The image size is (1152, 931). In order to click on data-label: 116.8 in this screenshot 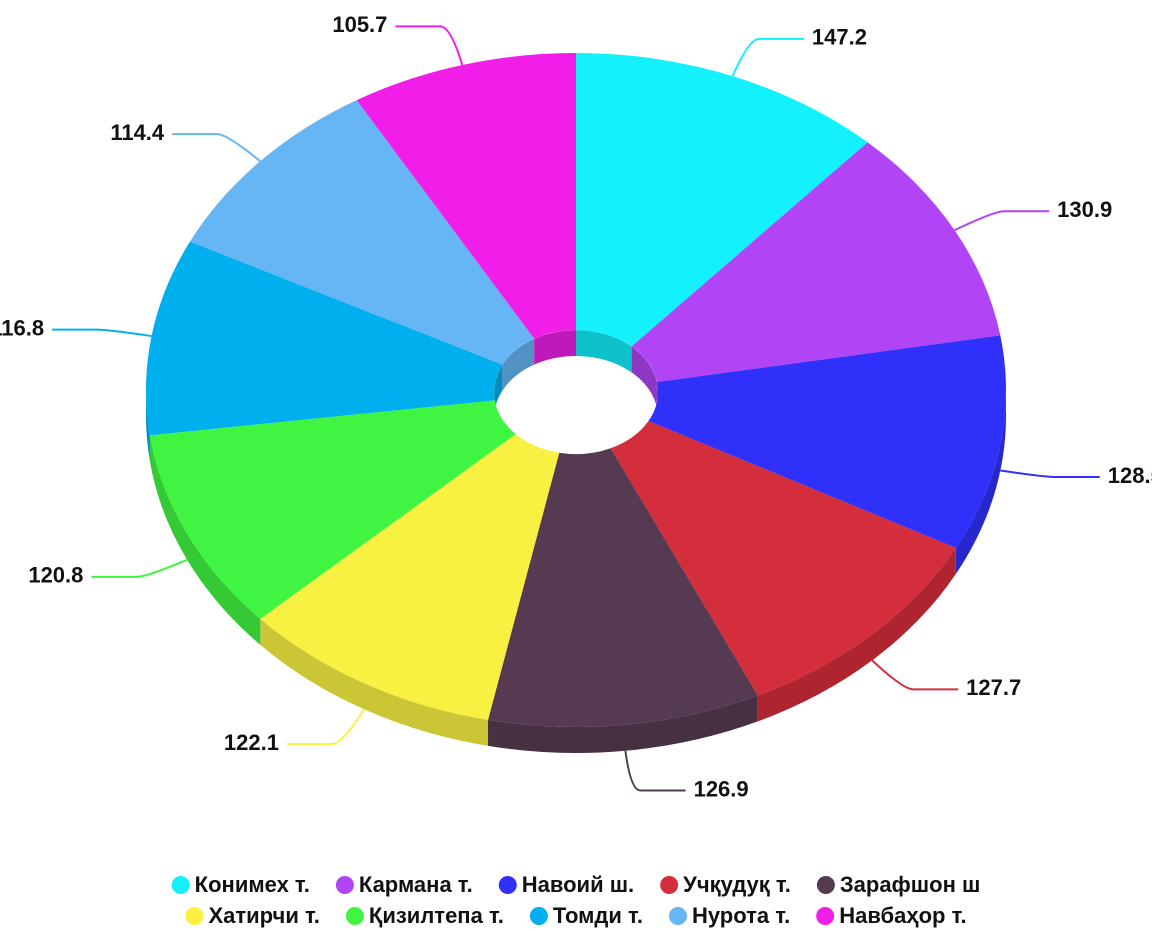, I will do `click(22, 327)`.